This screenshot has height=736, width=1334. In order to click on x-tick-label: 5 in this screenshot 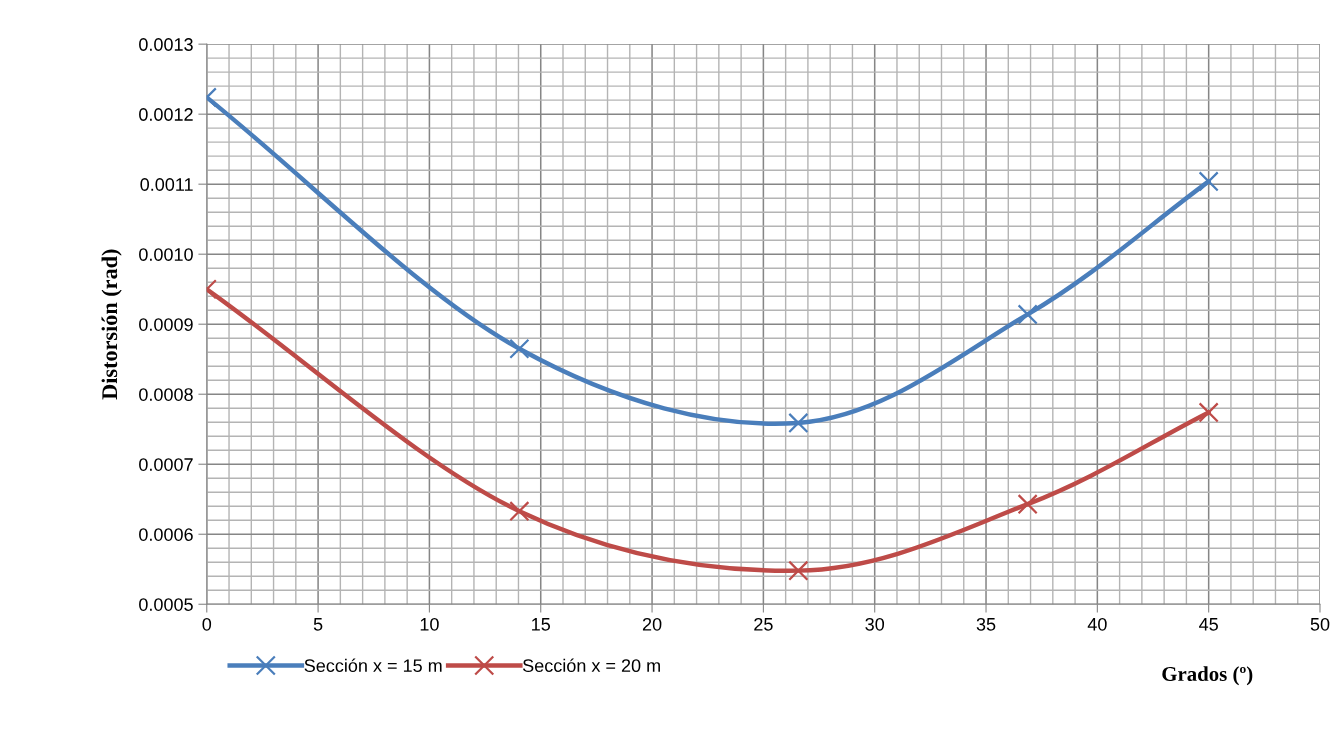, I will do `click(318, 624)`.